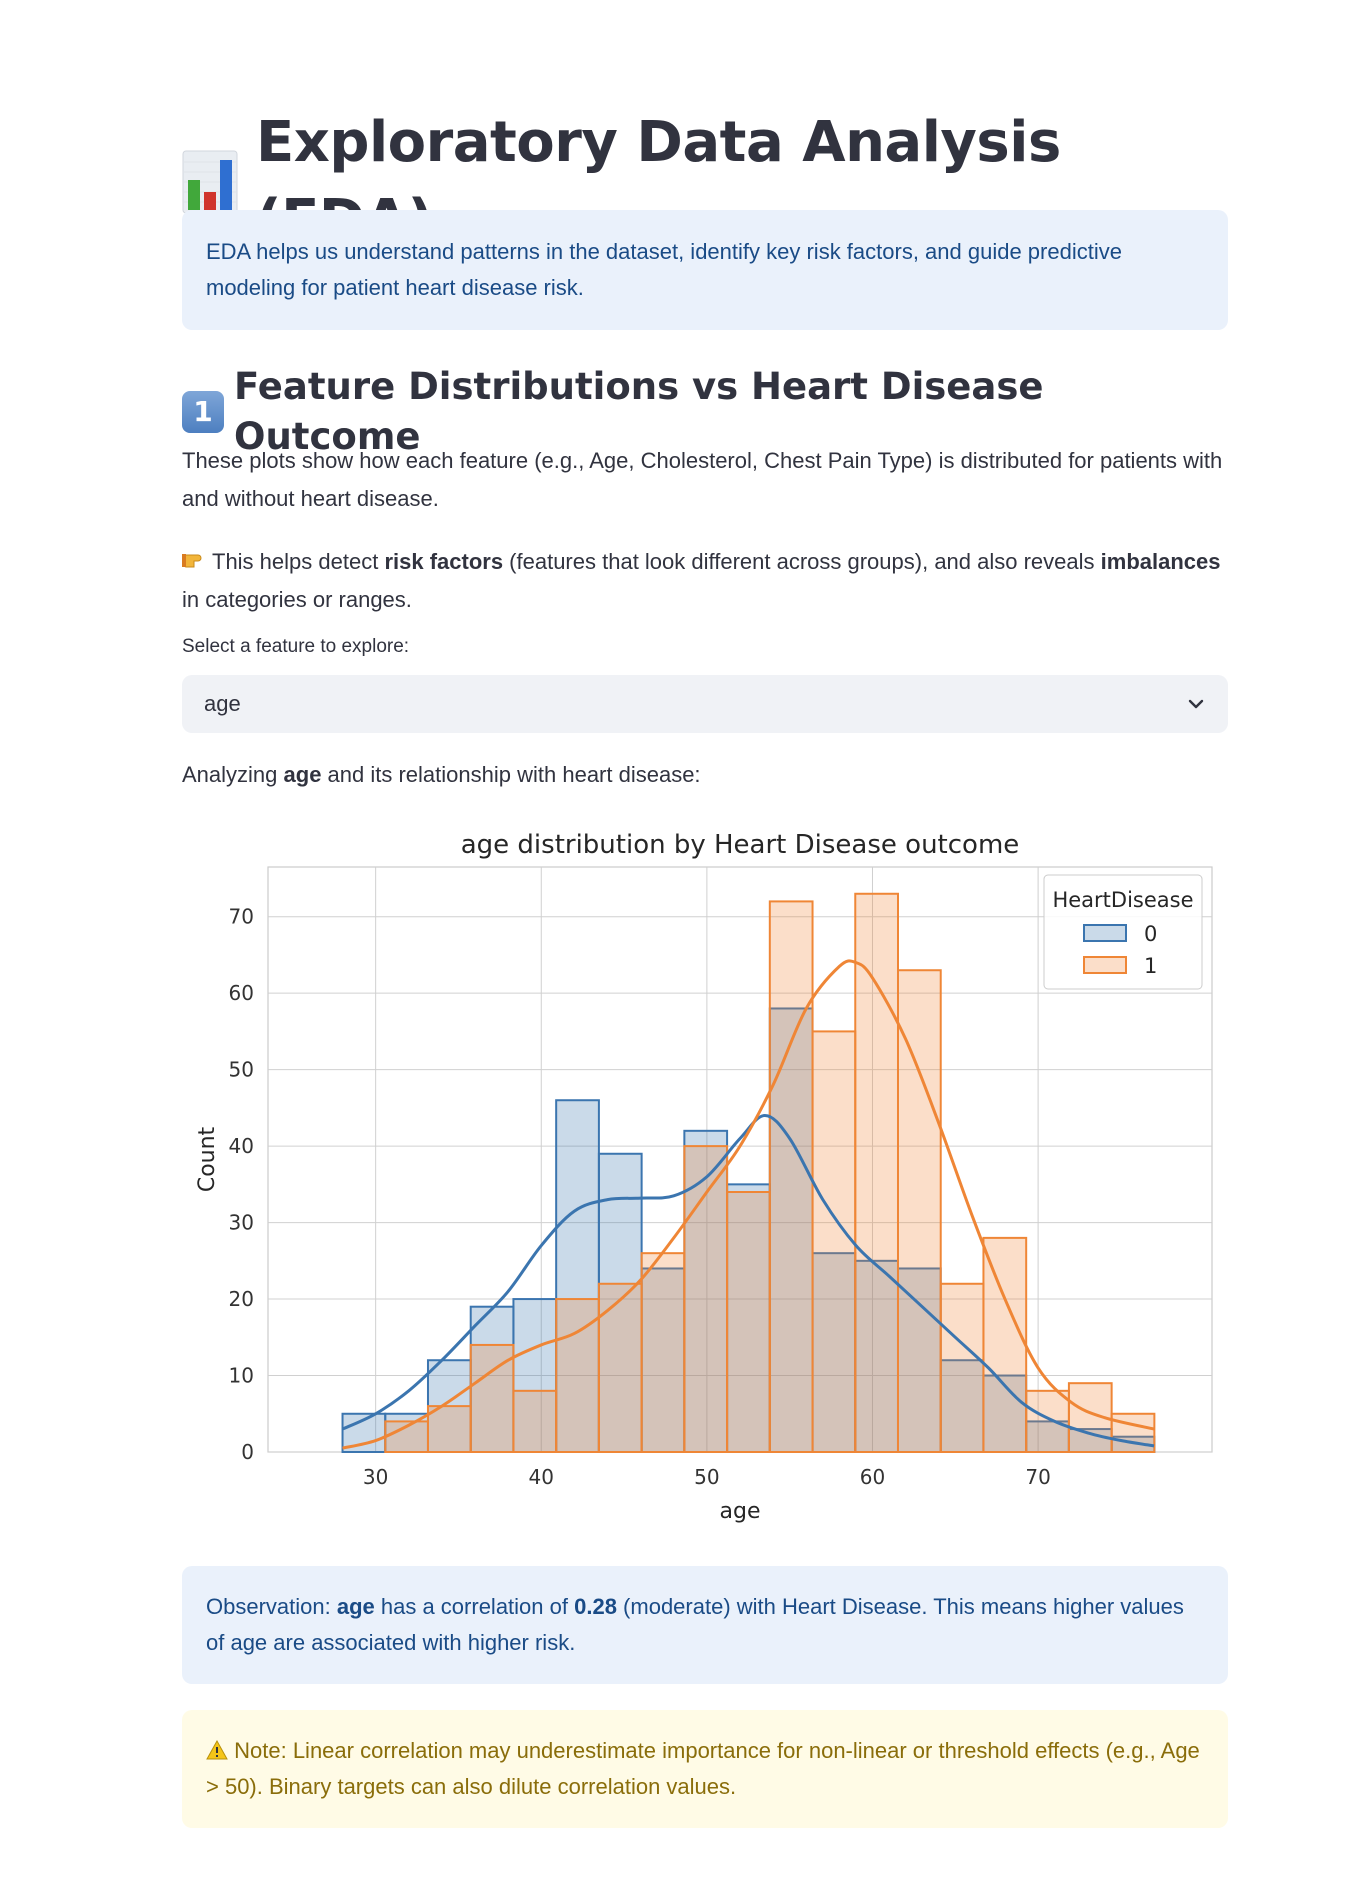 This screenshot has height=1900, width=1362. What do you see at coordinates (375, 1477) in the screenshot?
I see `x-tick-label: 30` at bounding box center [375, 1477].